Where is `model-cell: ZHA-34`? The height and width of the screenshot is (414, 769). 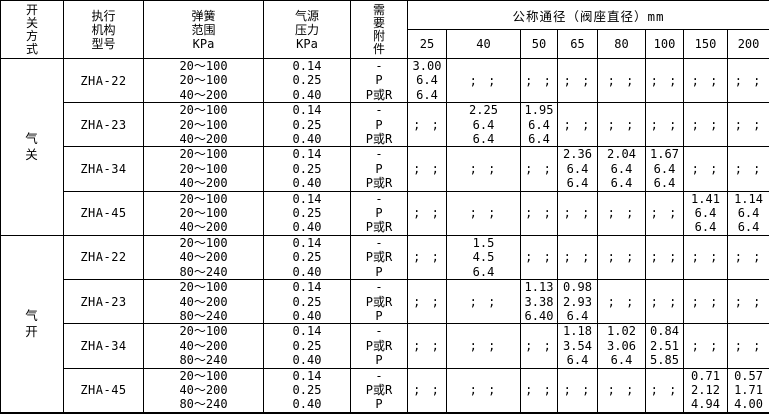
model-cell: ZHA-34 is located at coordinates (104, 346).